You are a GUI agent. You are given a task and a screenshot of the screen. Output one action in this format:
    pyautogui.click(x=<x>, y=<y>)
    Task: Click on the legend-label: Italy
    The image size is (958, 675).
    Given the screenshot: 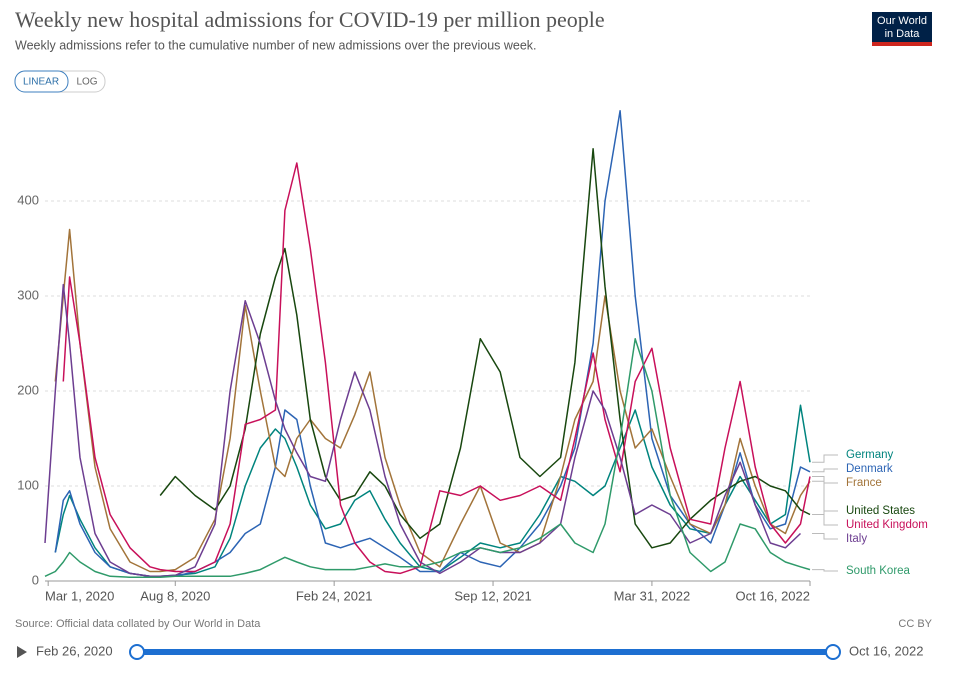 What is the action you would take?
    pyautogui.click(x=856, y=539)
    